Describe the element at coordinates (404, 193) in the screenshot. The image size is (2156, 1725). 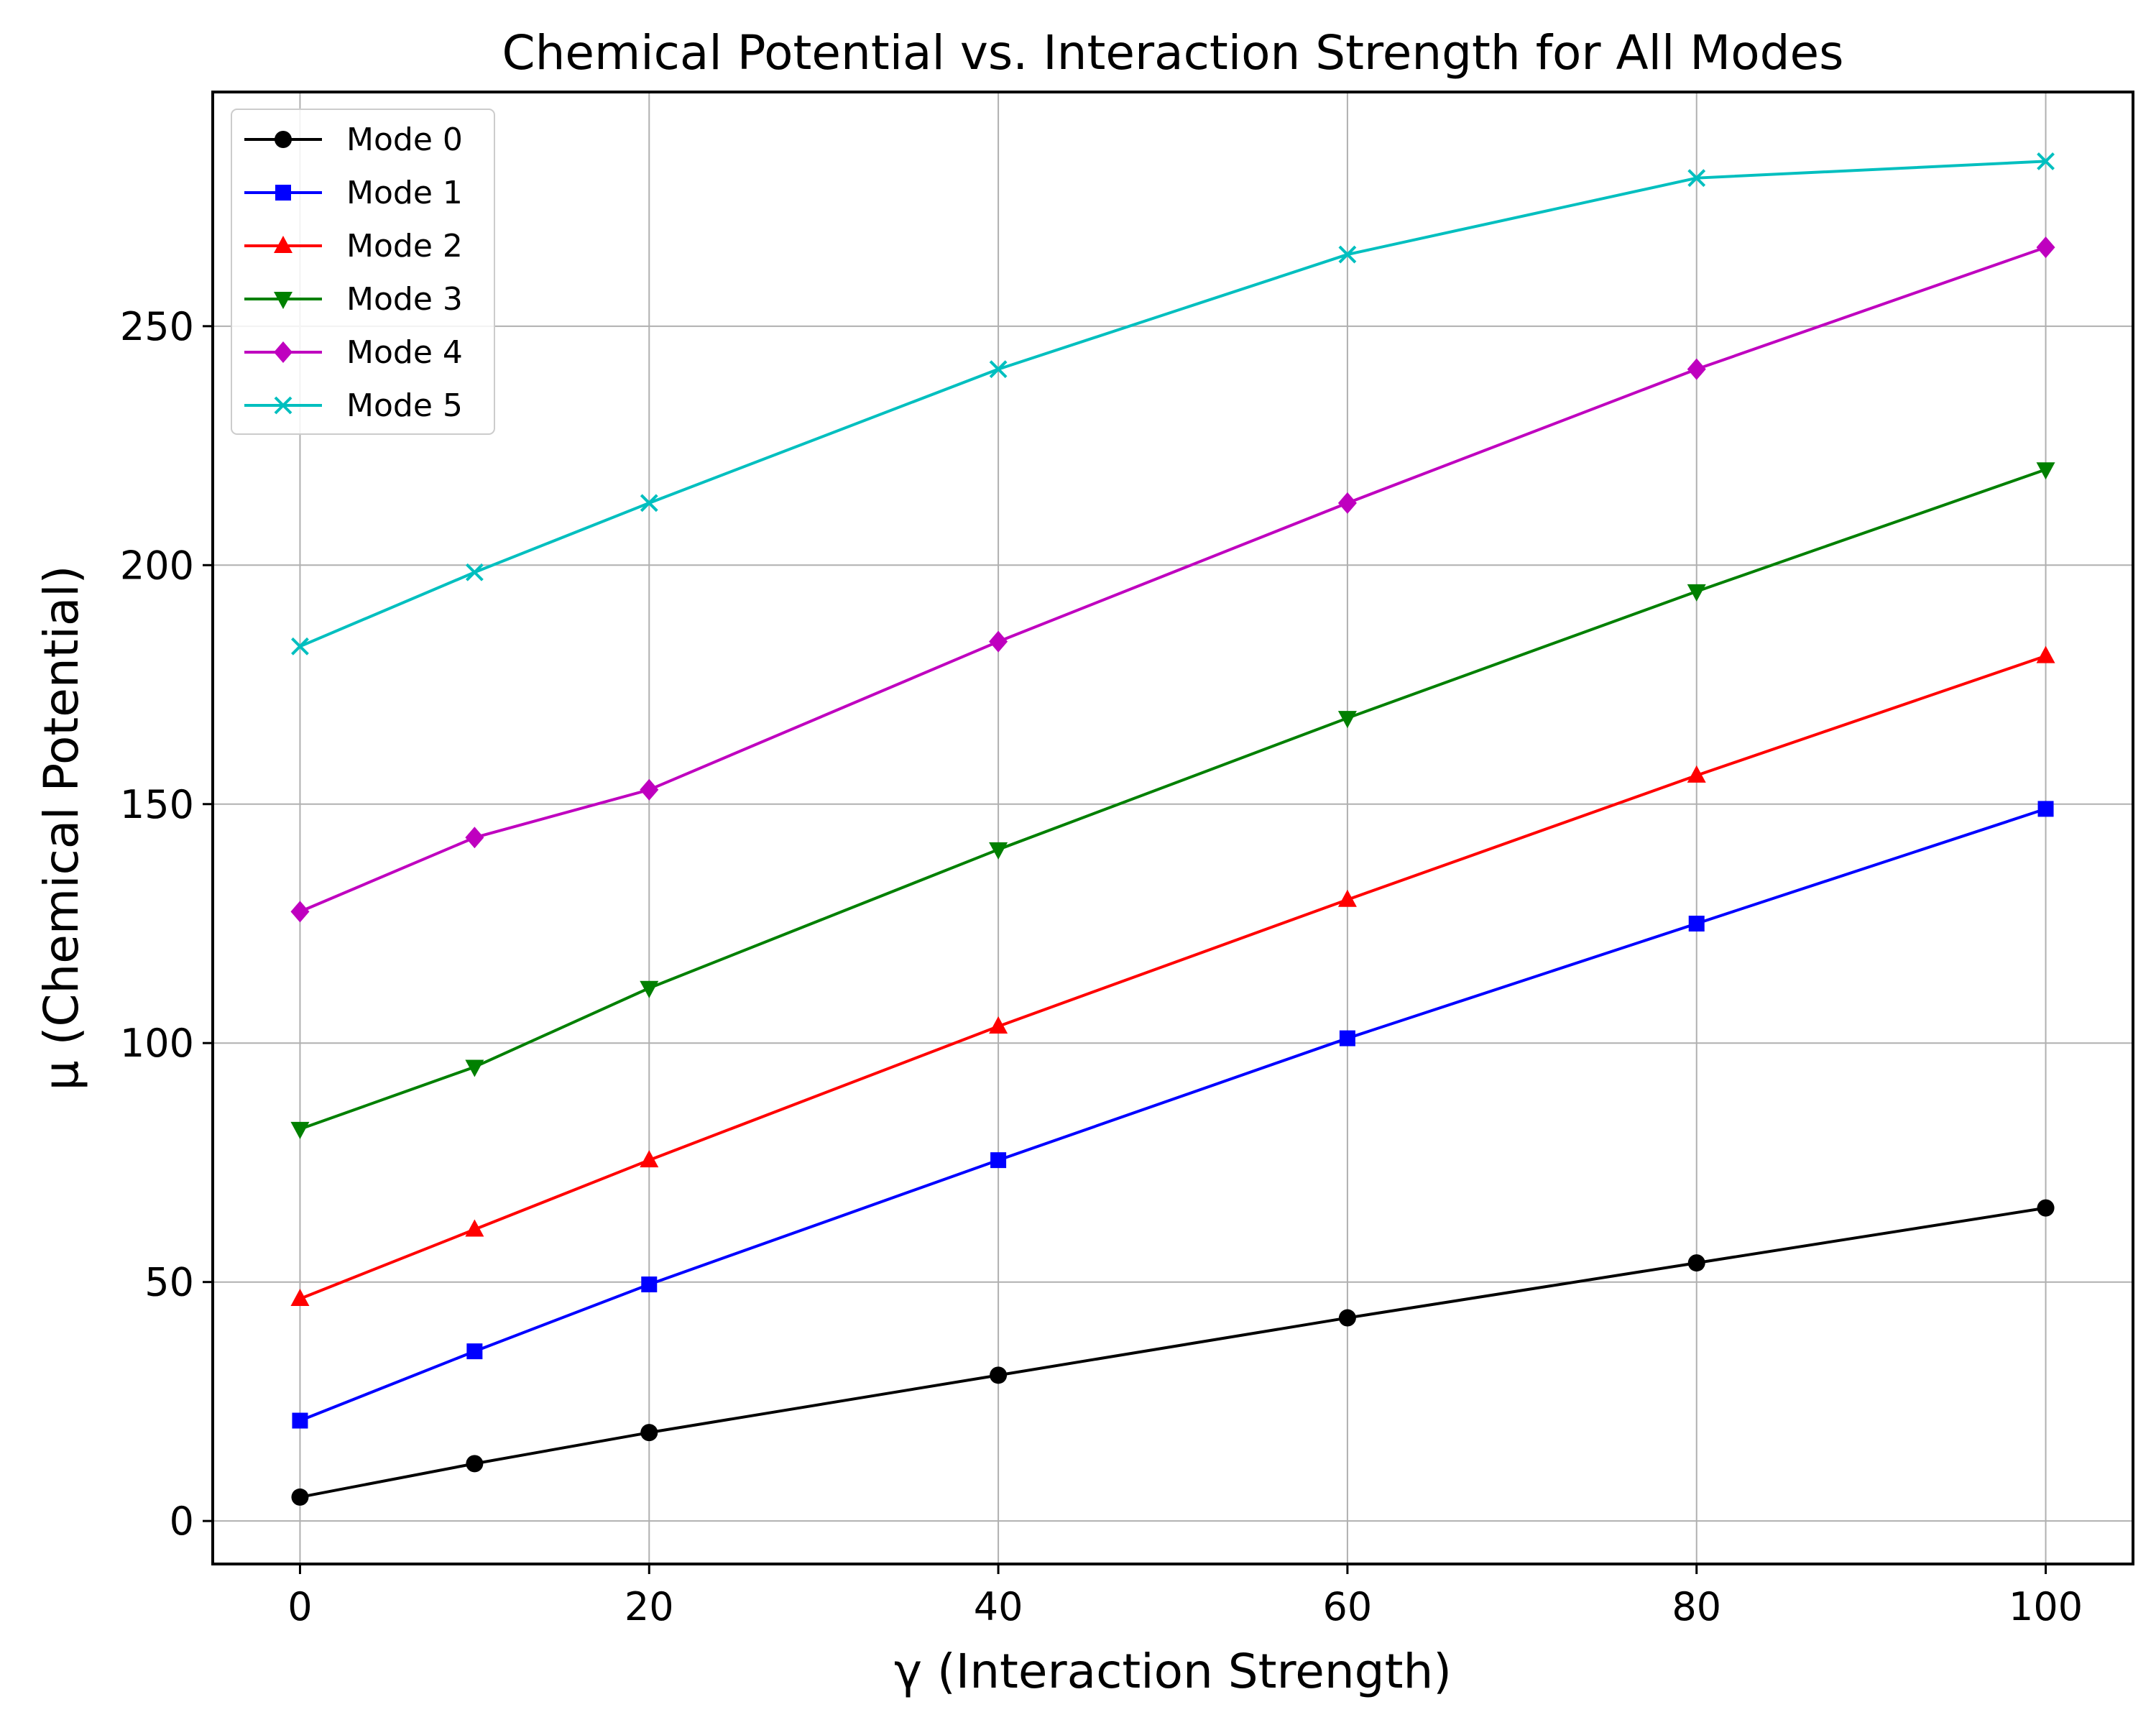
I see `legend-label: Mode 1` at that location.